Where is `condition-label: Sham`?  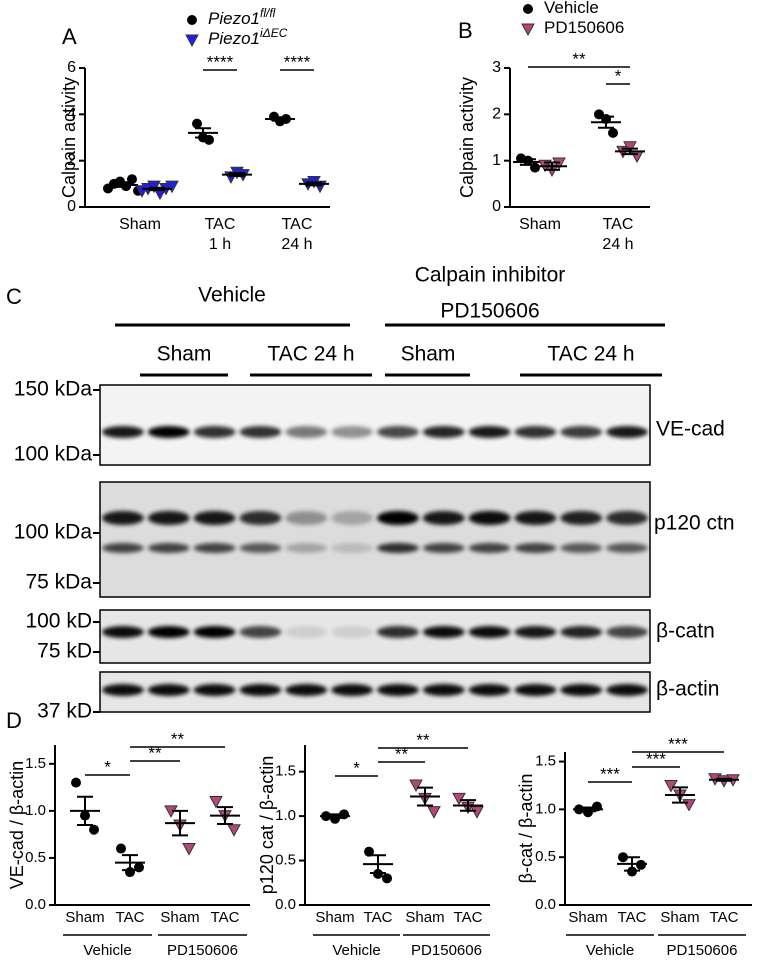
condition-label: Sham is located at coordinates (184, 354).